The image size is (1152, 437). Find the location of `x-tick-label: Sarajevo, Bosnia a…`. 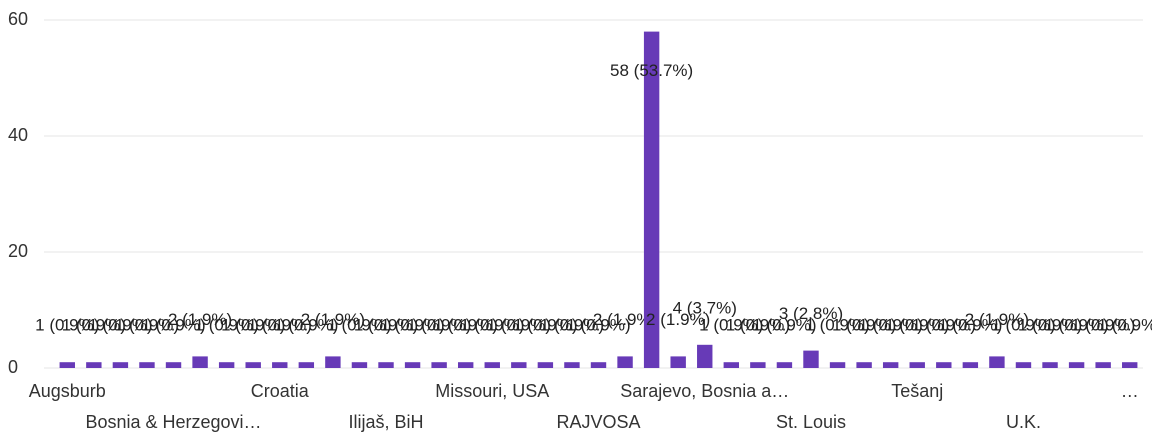

x-tick-label: Sarajevo, Bosnia a… is located at coordinates (704, 391).